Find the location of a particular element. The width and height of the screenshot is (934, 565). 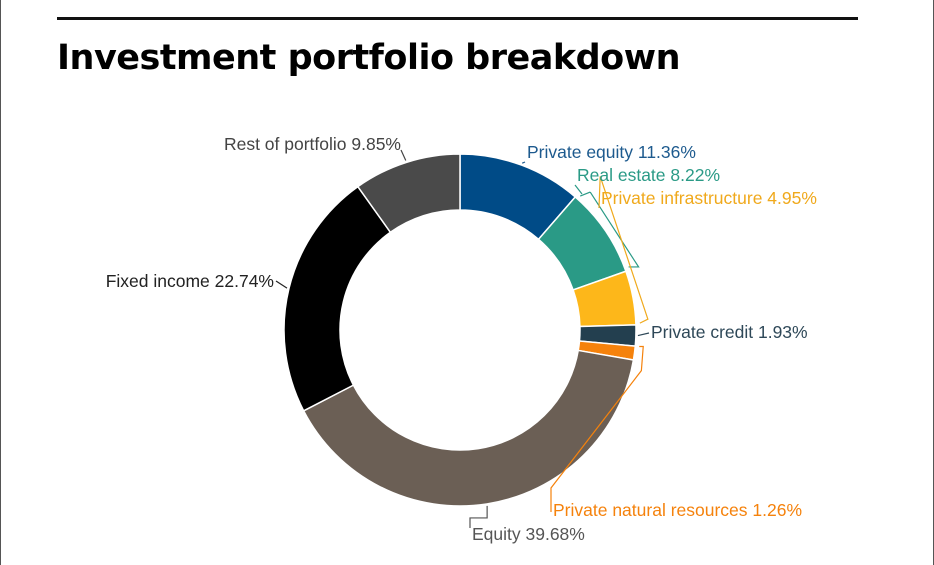

label-private-equity: Private equity 11.36% is located at coordinates (611, 152).